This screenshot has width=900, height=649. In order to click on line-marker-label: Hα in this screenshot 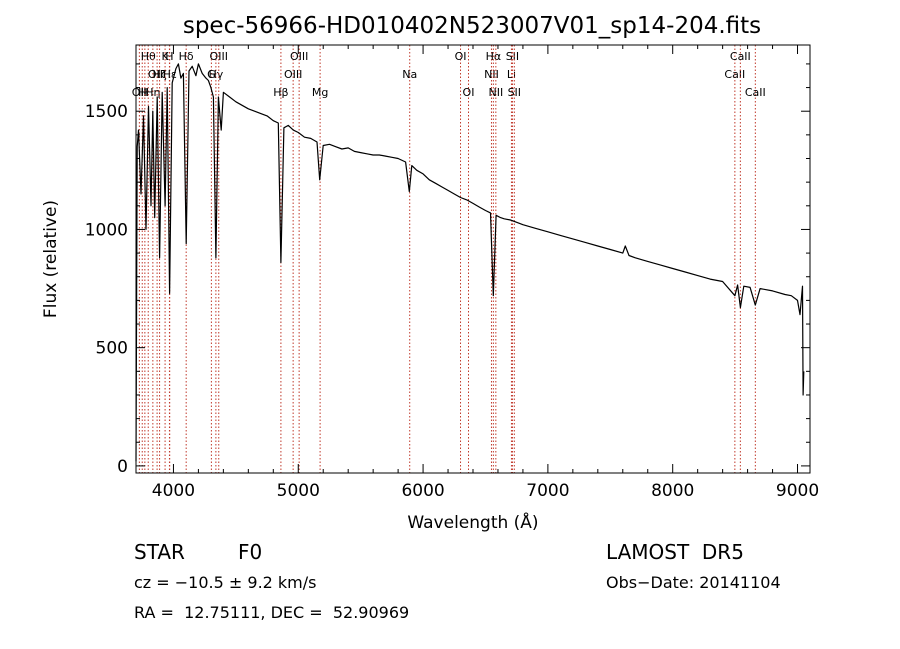, I will do `click(494, 56)`.